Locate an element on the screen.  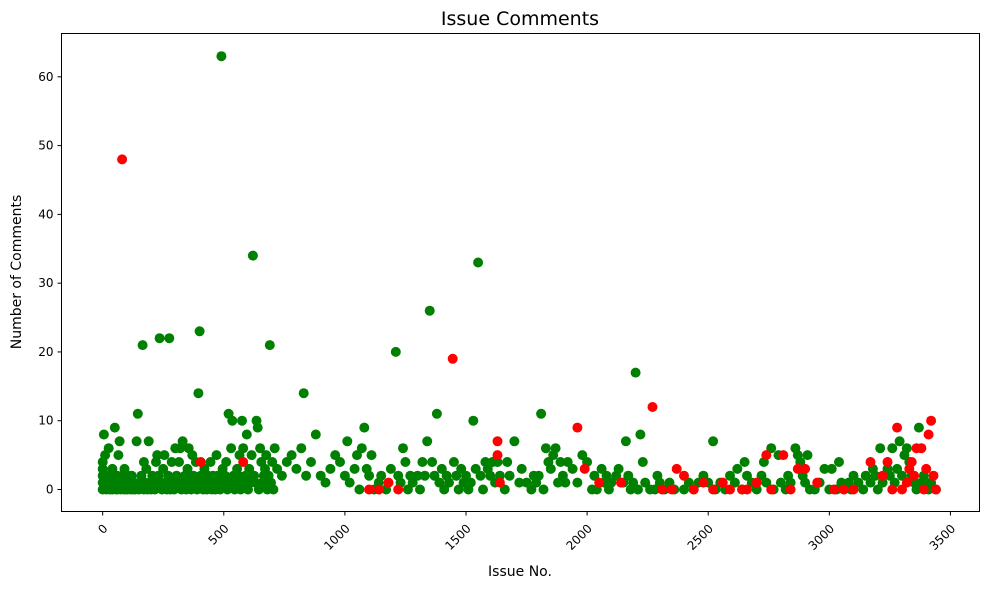
y-axis-label: Number of Comments is located at coordinates (17, 272).